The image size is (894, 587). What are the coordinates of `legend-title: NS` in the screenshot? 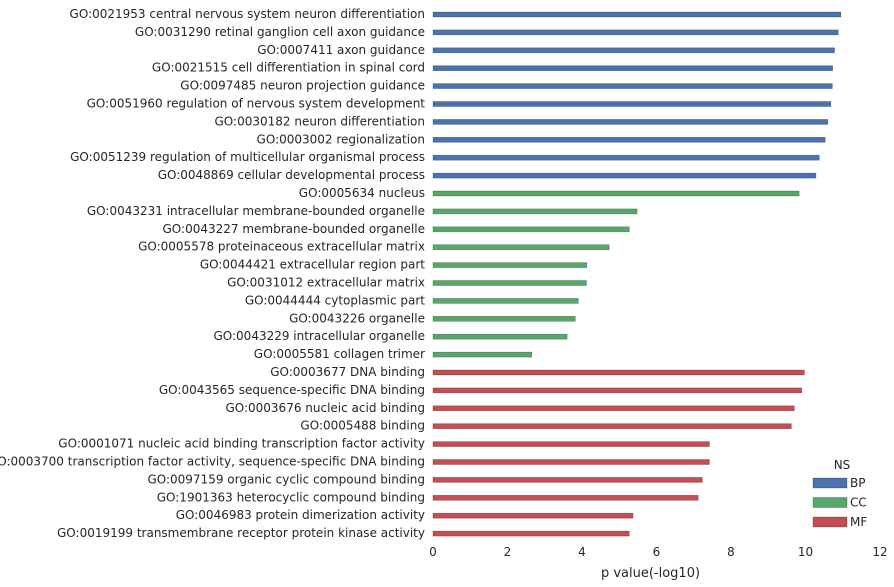 It's located at (842, 465).